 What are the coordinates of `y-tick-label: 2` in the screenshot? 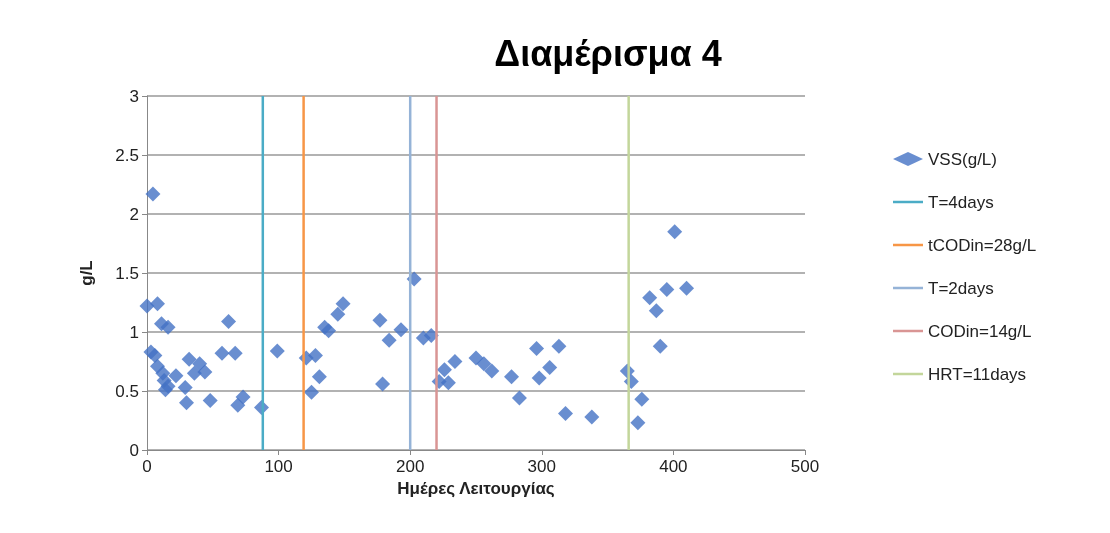 It's located at (134, 214).